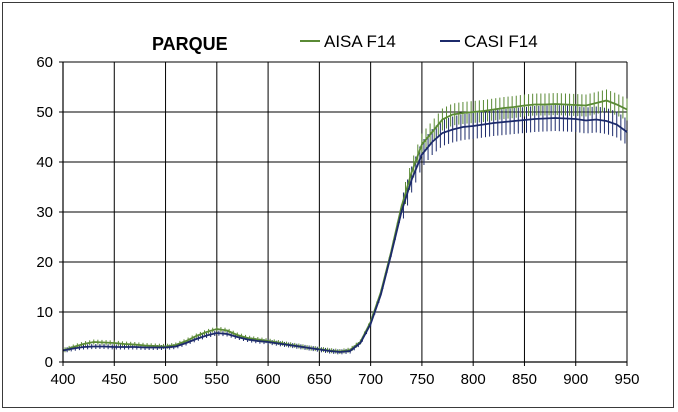 The image size is (678, 412). I want to click on x-tick-label: 800, so click(473, 379).